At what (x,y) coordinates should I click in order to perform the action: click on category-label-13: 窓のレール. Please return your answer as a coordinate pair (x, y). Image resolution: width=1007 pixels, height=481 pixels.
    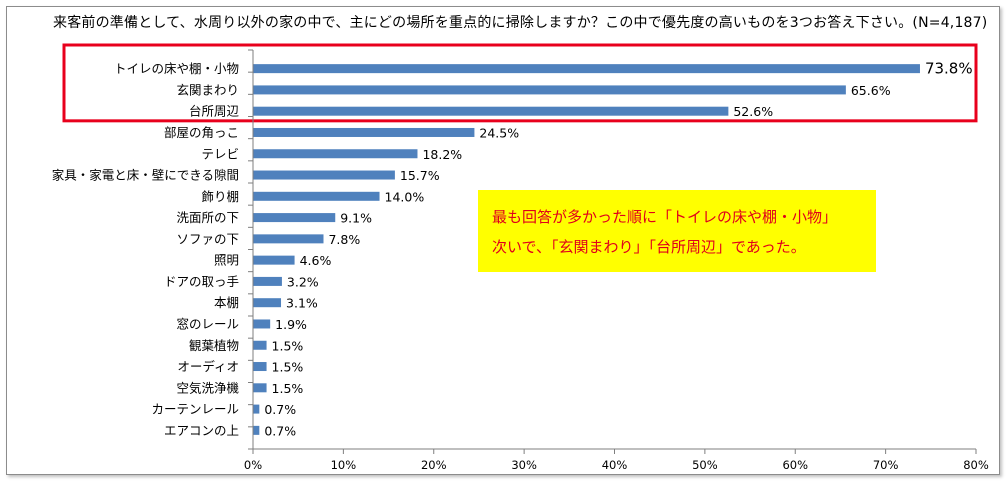
    Looking at the image, I should click on (207, 323).